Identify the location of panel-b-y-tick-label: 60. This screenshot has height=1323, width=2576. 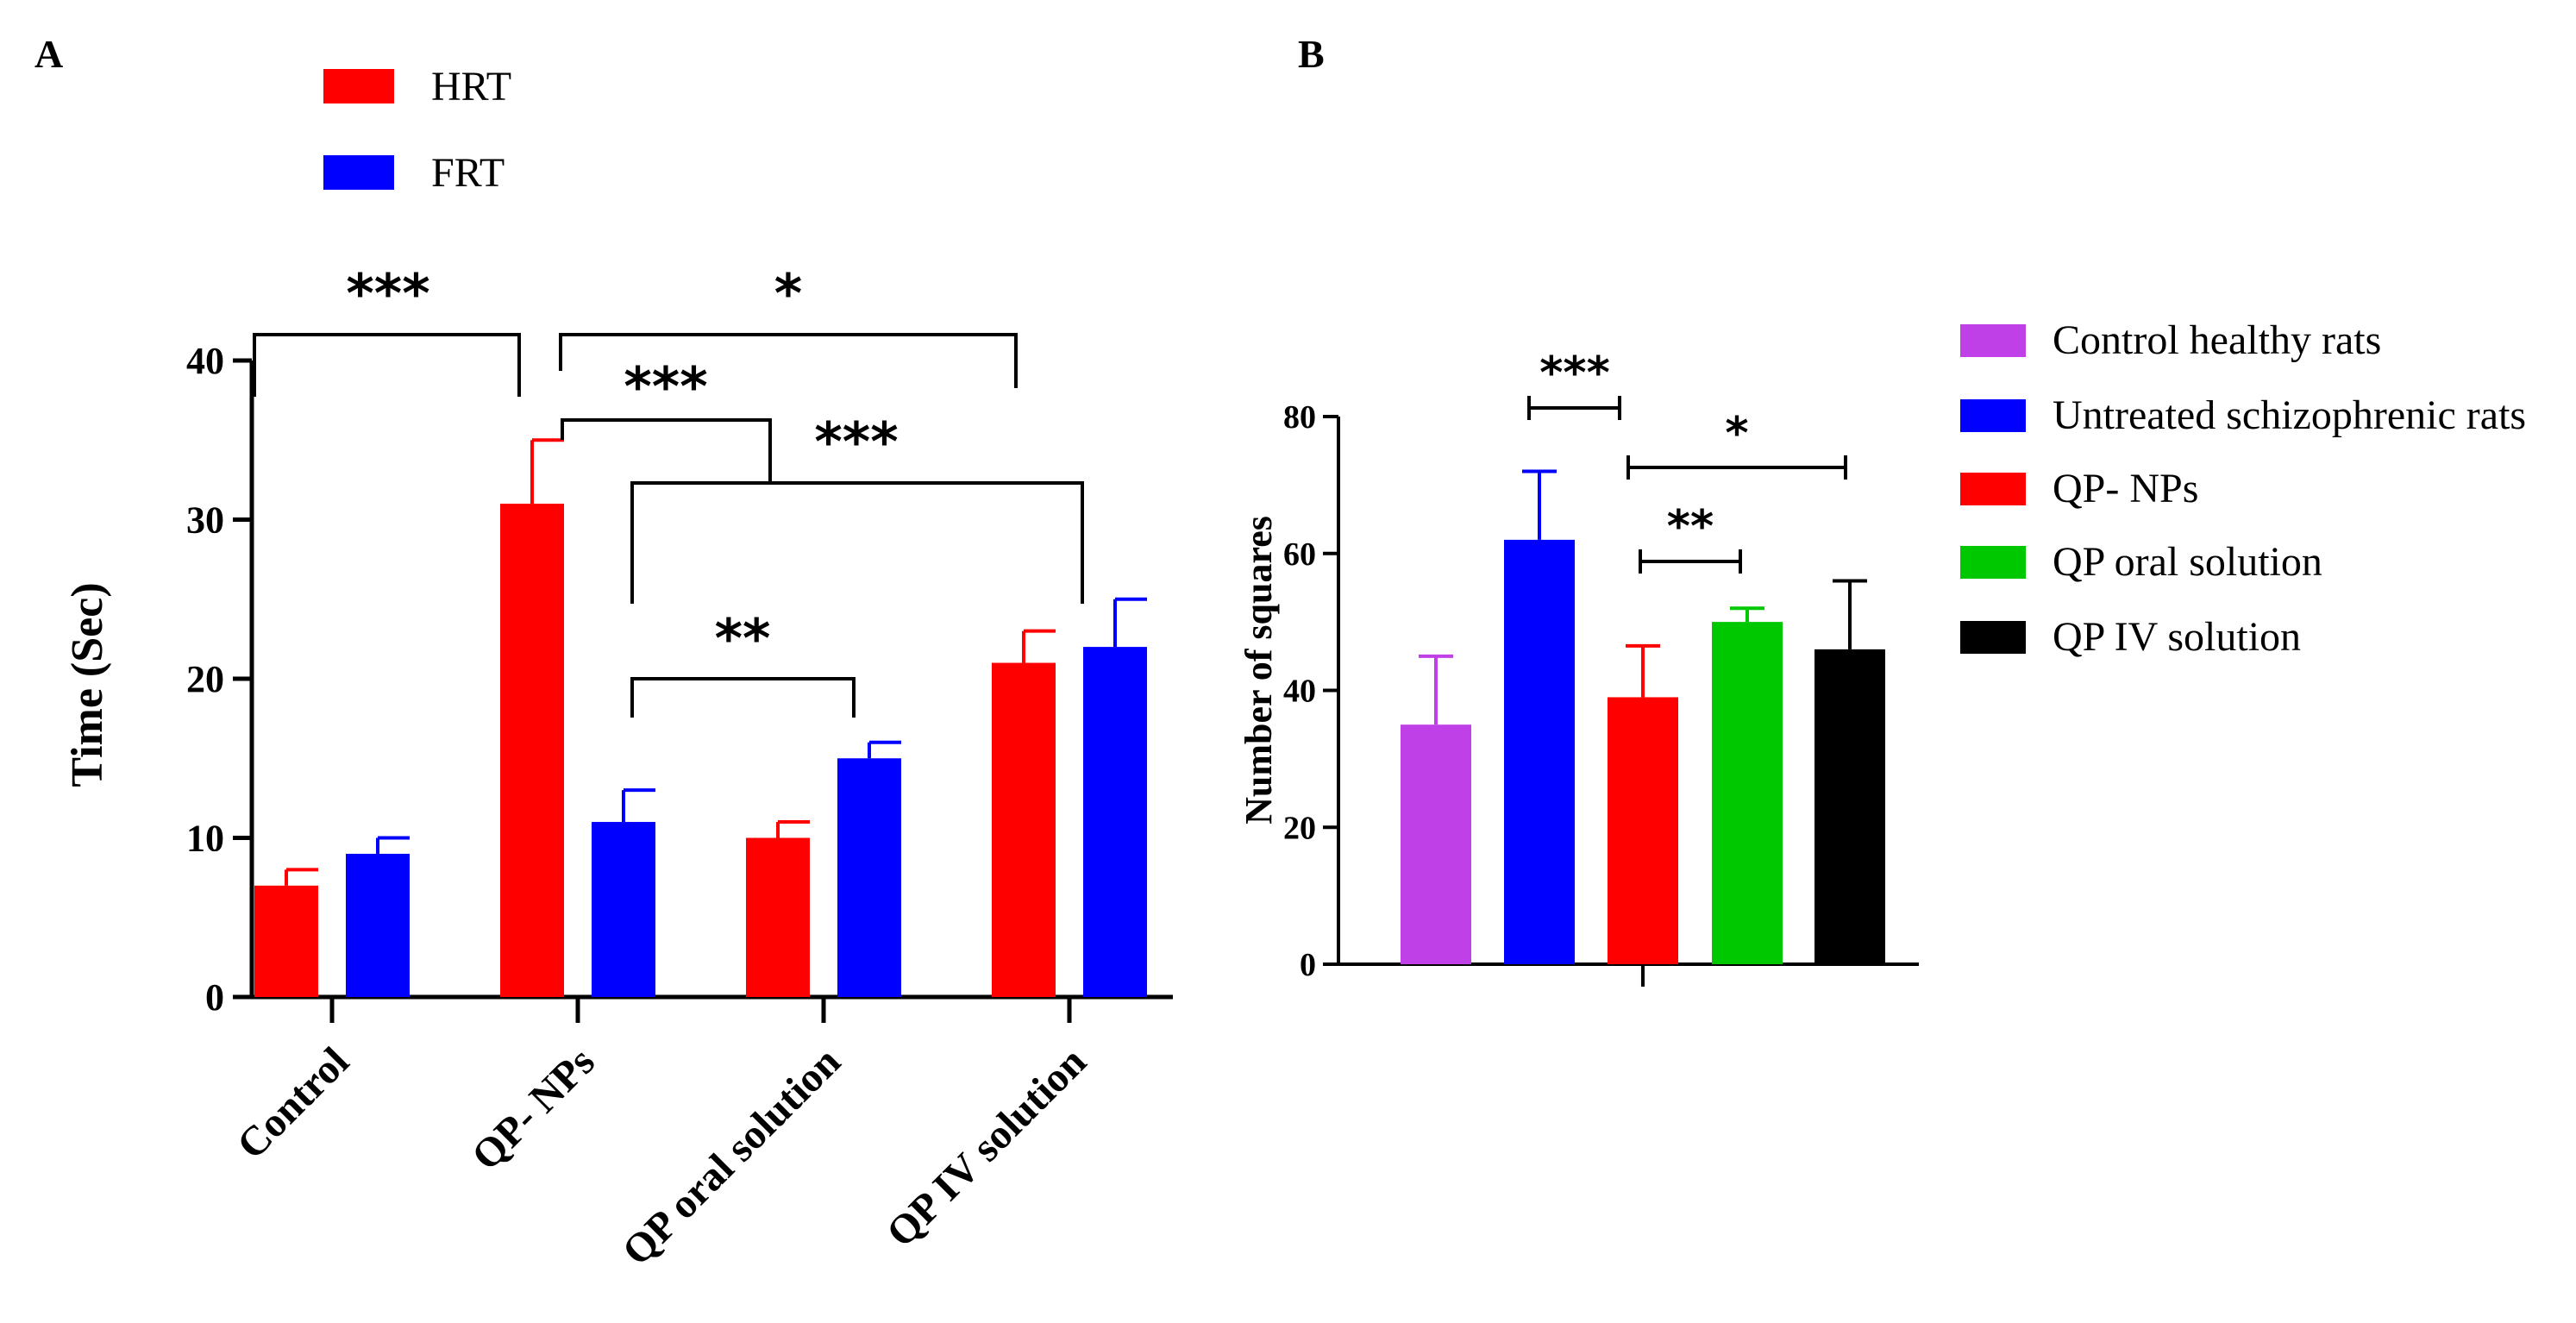
(1299, 554).